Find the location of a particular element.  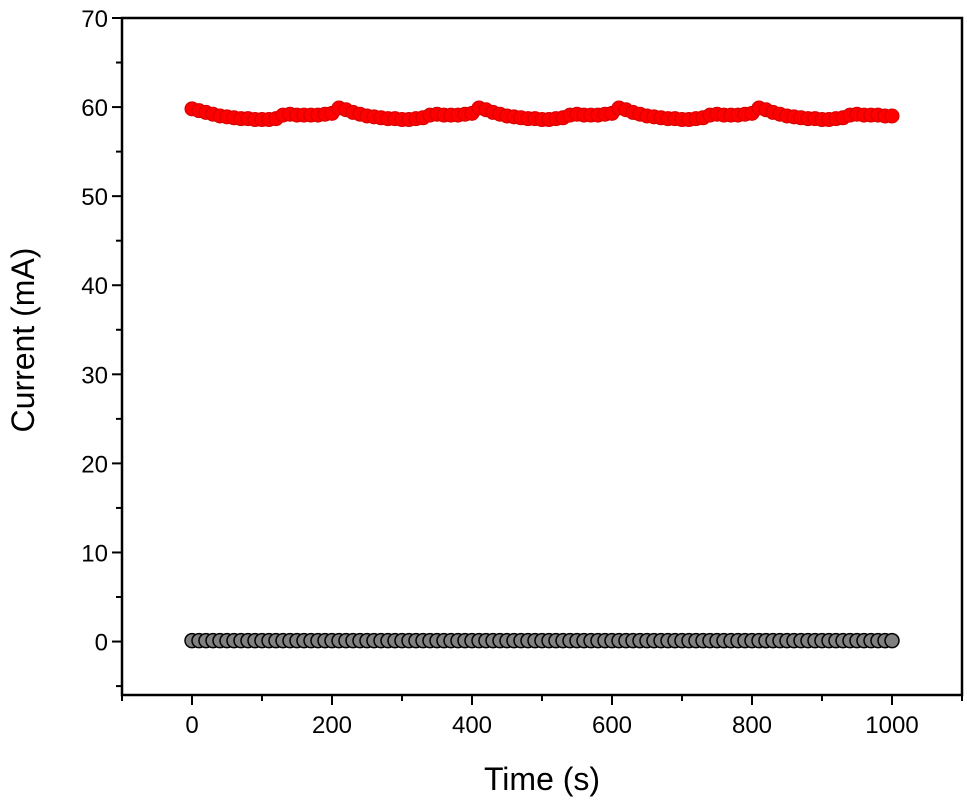

x-axis-title: Time (s) is located at coordinates (542, 779).